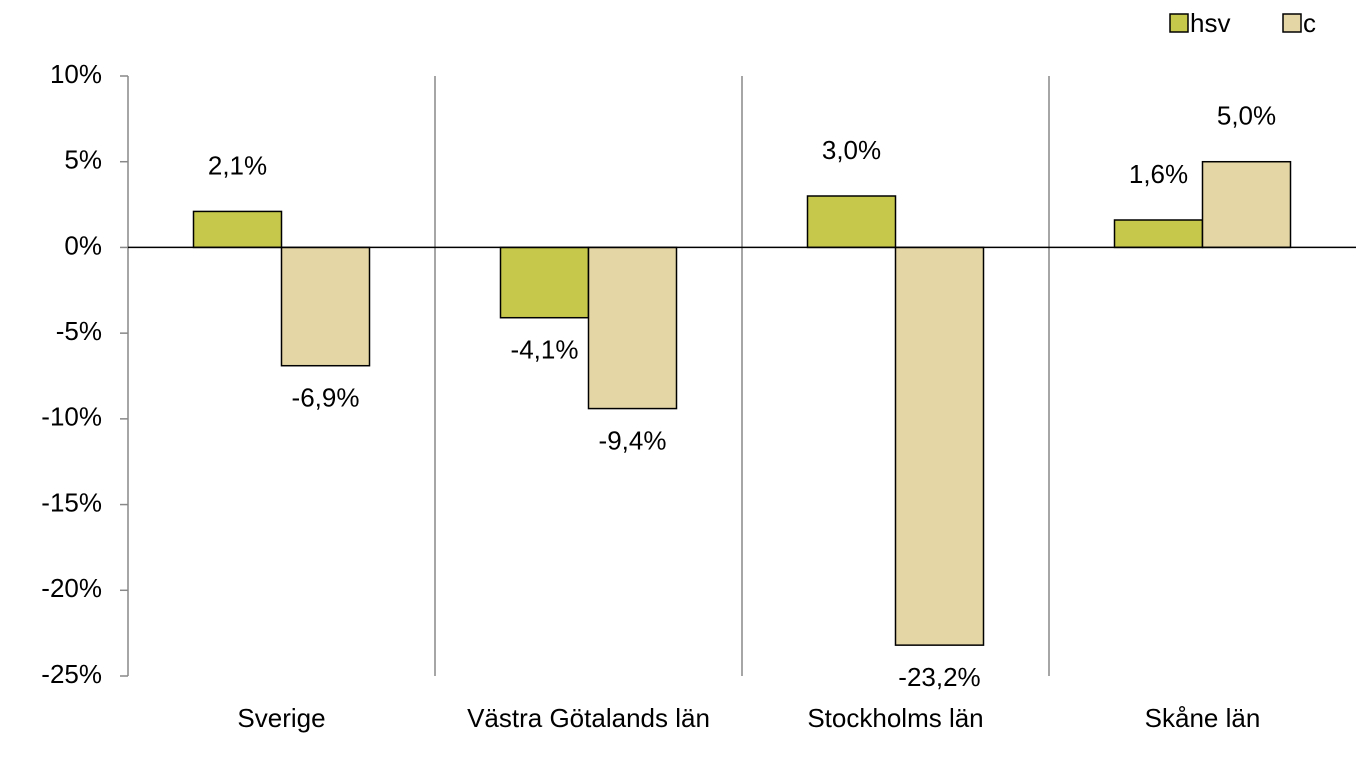 This screenshot has height=768, width=1356. Describe the element at coordinates (281, 718) in the screenshot. I see `x-tick-label: Sverige` at that location.